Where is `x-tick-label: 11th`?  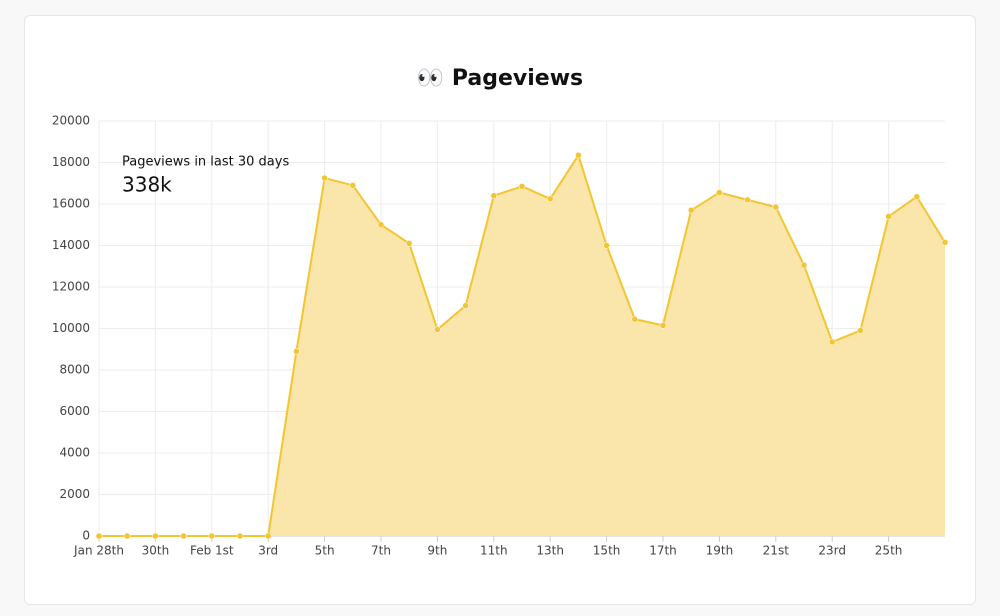
x-tick-label: 11th is located at coordinates (494, 551).